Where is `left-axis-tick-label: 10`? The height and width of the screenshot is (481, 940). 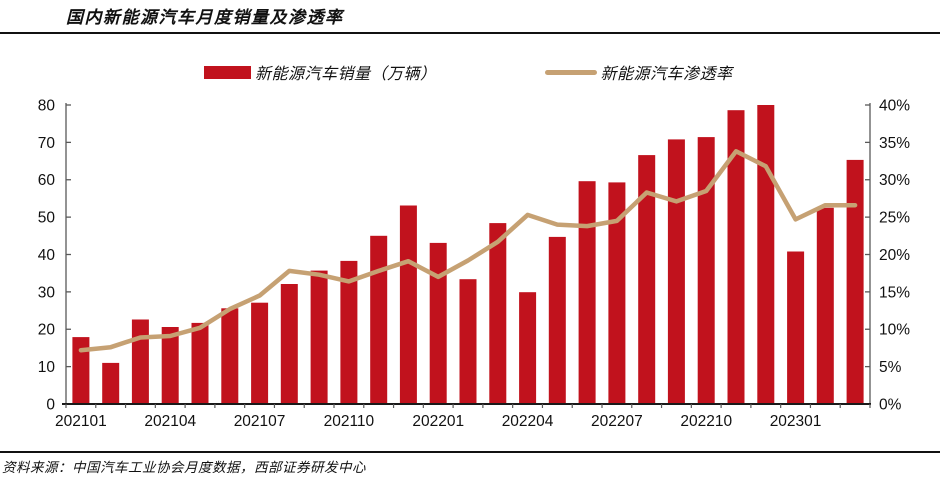
left-axis-tick-label: 10 is located at coordinates (47, 367).